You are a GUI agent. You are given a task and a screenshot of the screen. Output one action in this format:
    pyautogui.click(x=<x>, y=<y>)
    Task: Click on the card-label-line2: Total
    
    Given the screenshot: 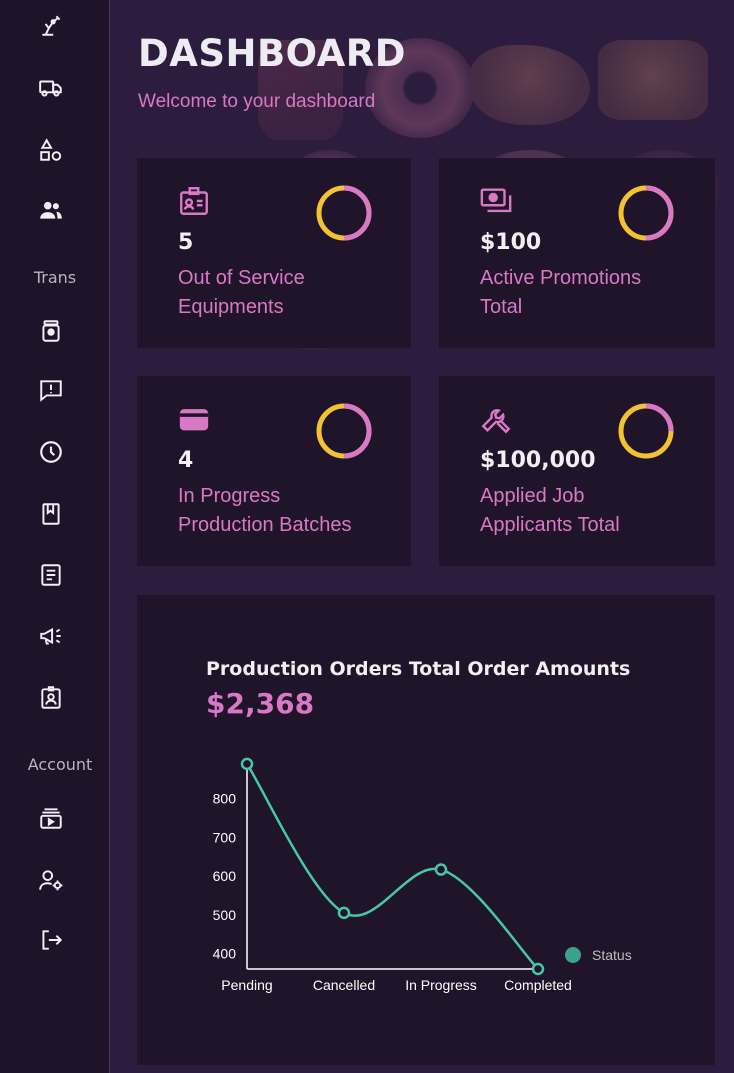 What is the action you would take?
    pyautogui.click(x=501, y=307)
    